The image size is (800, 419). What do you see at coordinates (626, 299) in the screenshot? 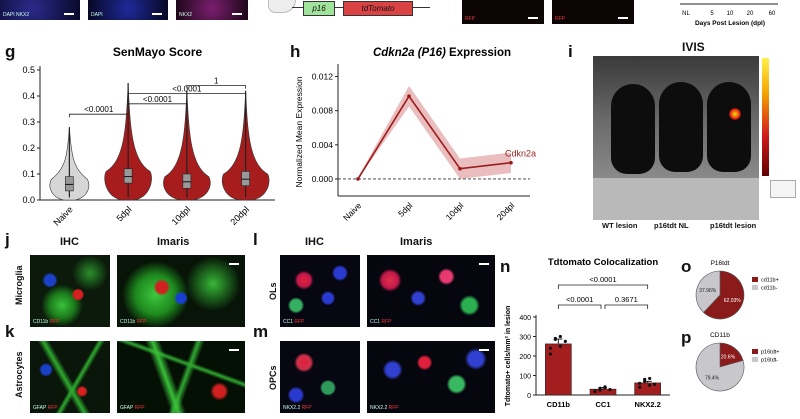
I see `p-value-label: 0.3671` at bounding box center [626, 299].